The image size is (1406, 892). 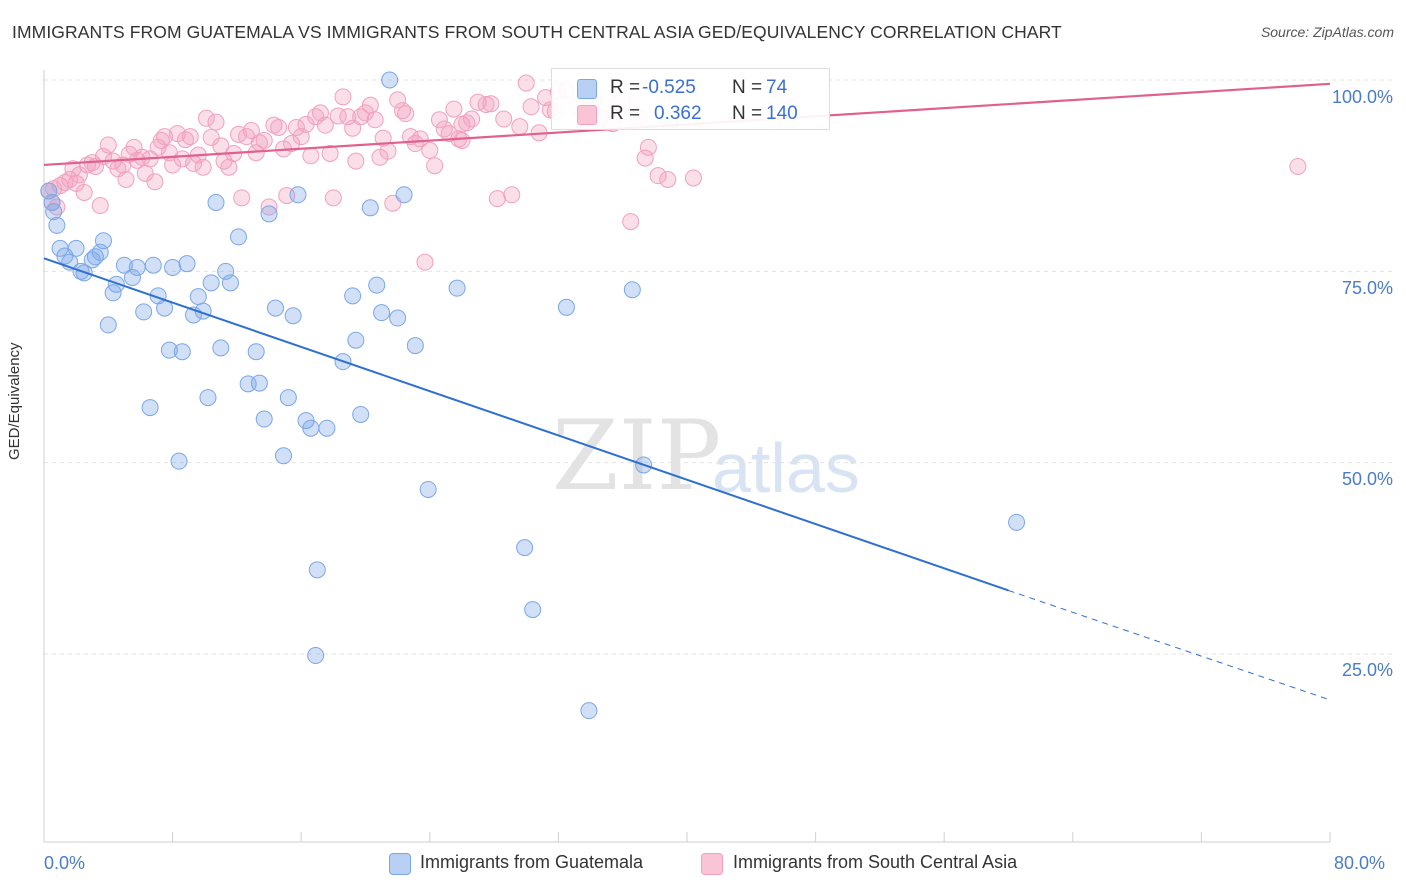 What do you see at coordinates (712, 864) in the screenshot?
I see `bottom-legend-swatch-sca` at bounding box center [712, 864].